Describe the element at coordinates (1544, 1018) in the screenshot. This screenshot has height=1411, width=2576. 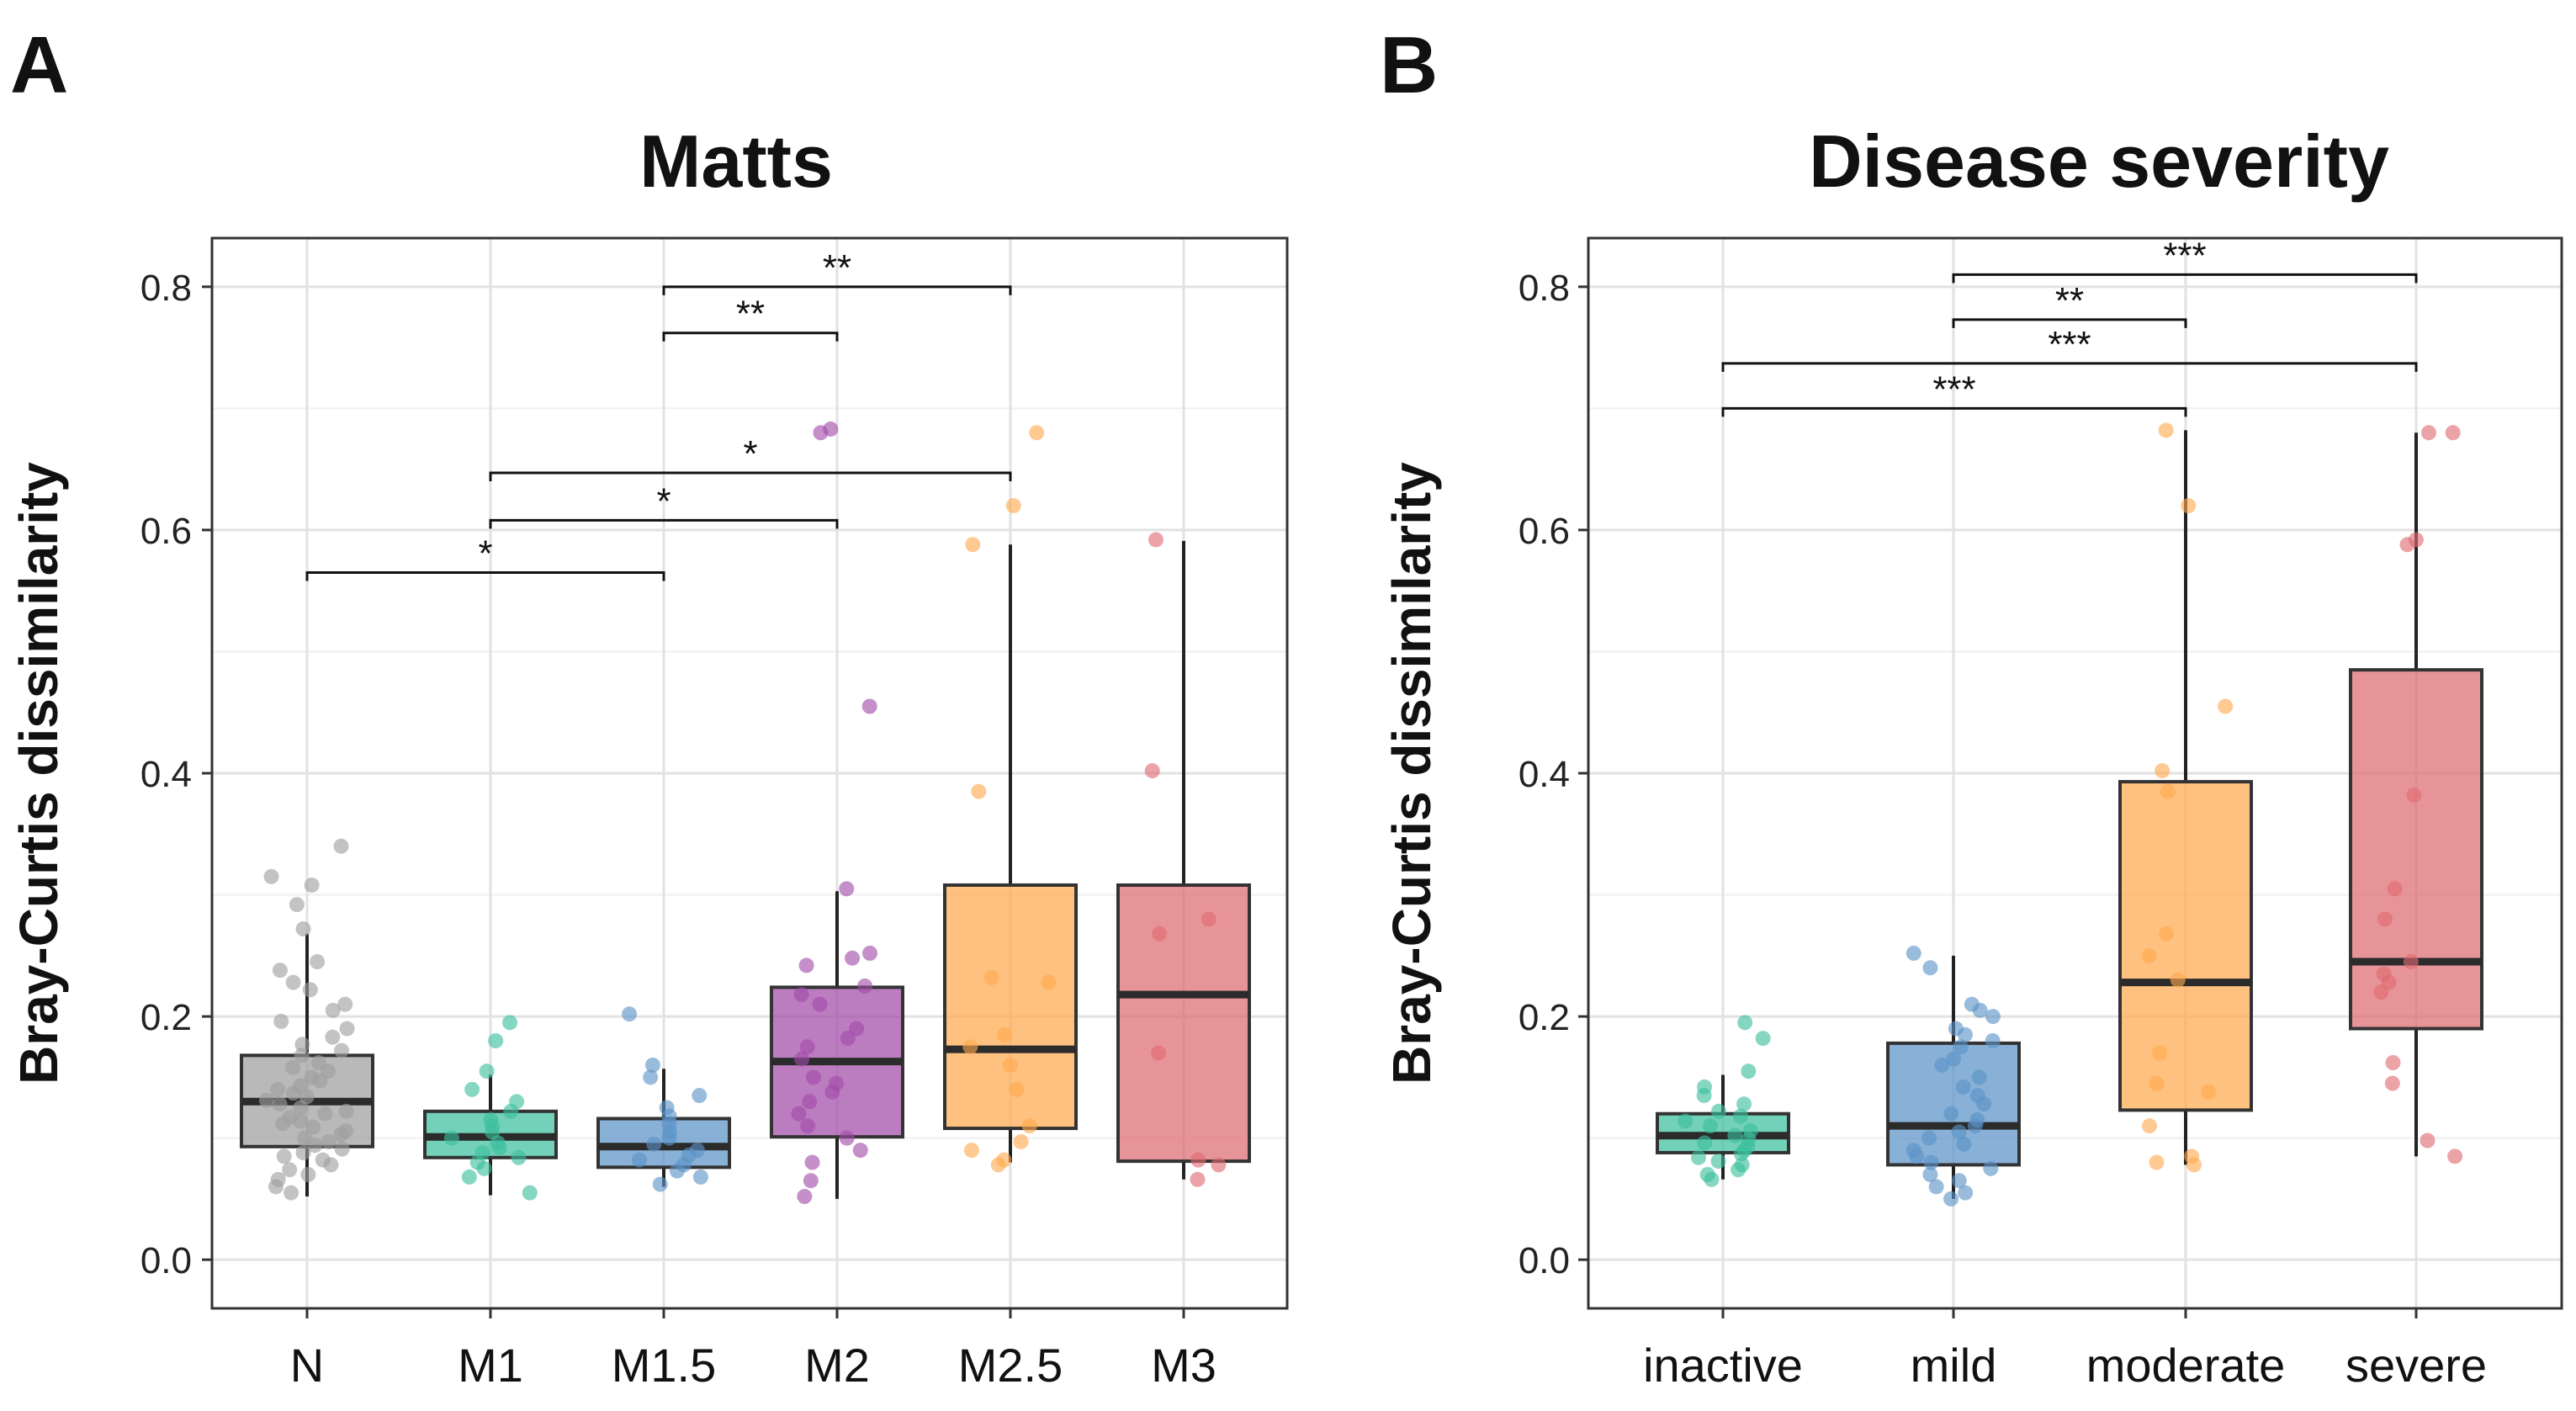
I see `y-tick-label: 0.2` at that location.